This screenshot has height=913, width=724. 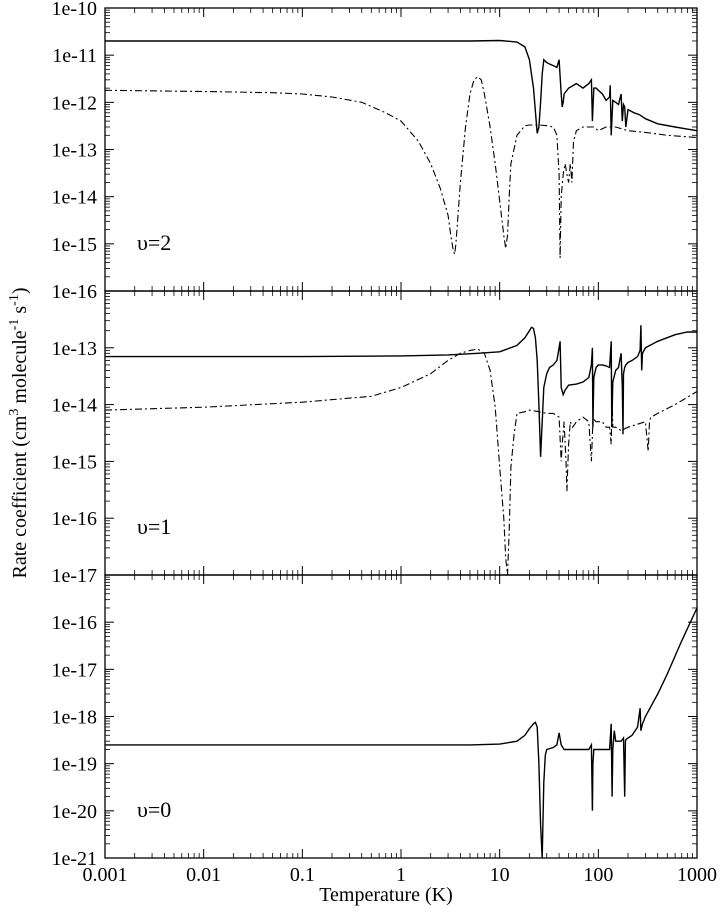 What do you see at coordinates (19, 432) in the screenshot?
I see `y-axis-title: Rate coefficient (cm3 molecule-1 s-1)` at bounding box center [19, 432].